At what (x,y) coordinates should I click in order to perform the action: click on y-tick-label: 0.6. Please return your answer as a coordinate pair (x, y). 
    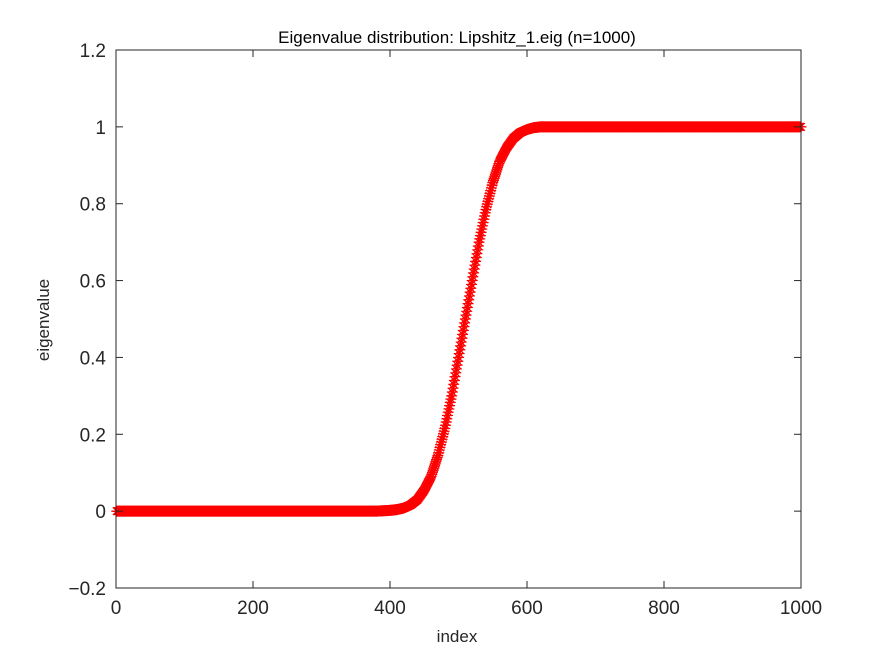
    Looking at the image, I should click on (93, 282).